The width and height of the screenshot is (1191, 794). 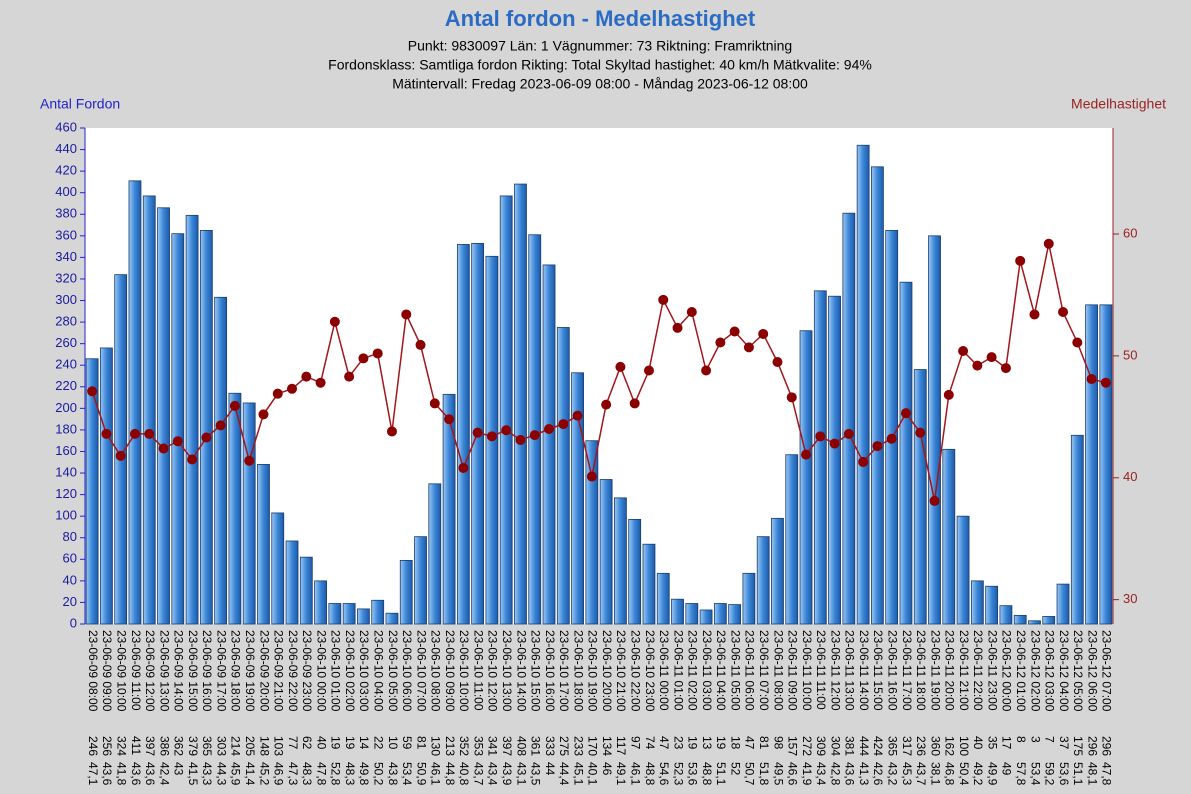 I want to click on count-label: 157, so click(x=793, y=746).